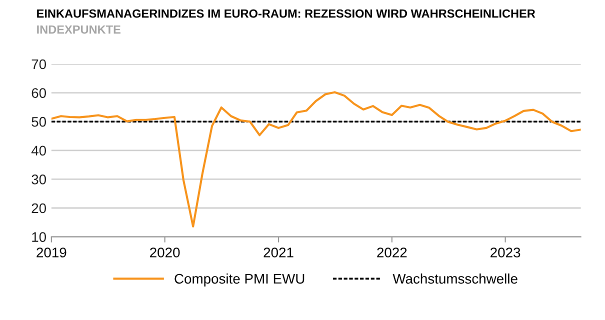 This screenshot has width=605, height=320. Describe the element at coordinates (78, 29) in the screenshot. I see `chart-subtitle: INDEXPUNKTE` at that location.